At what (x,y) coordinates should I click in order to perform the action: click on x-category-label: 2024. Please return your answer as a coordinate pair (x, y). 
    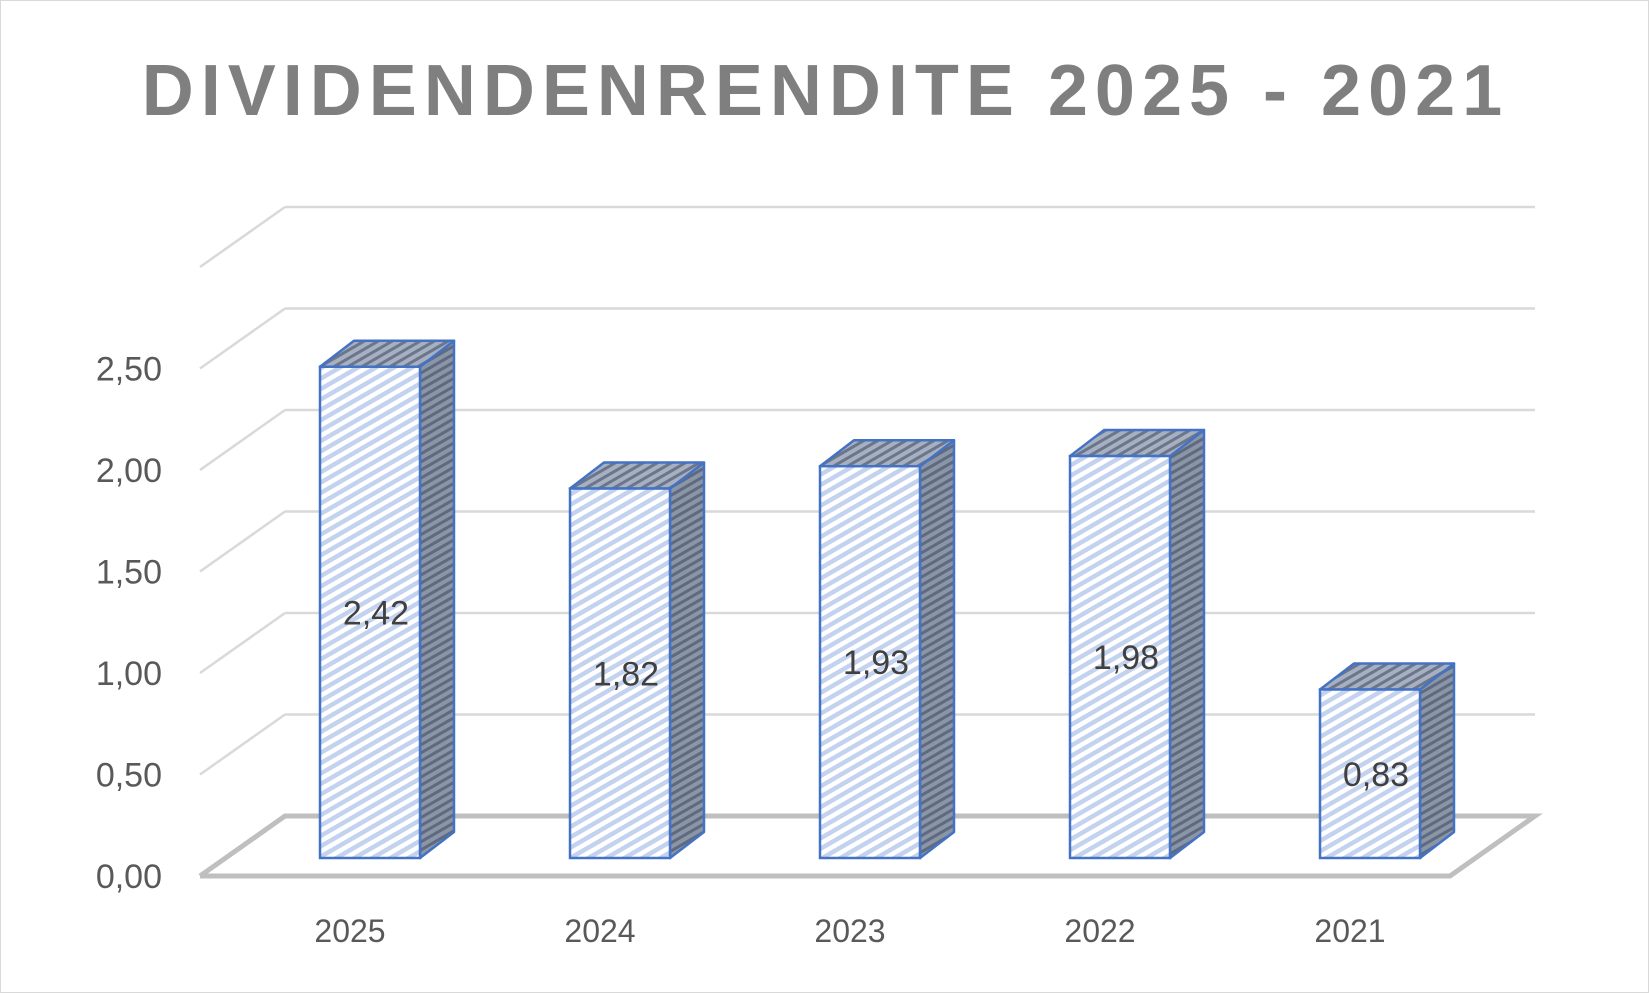
    Looking at the image, I should click on (599, 931).